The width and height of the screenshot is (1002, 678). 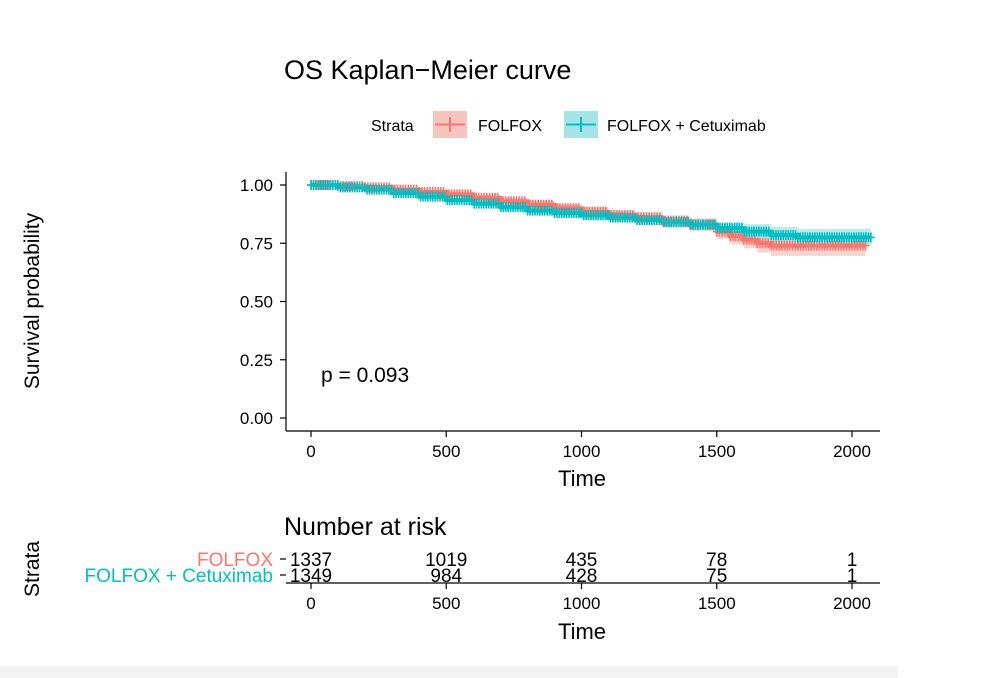 I want to click on risk-x-tick-label: 1500, so click(x=717, y=603).